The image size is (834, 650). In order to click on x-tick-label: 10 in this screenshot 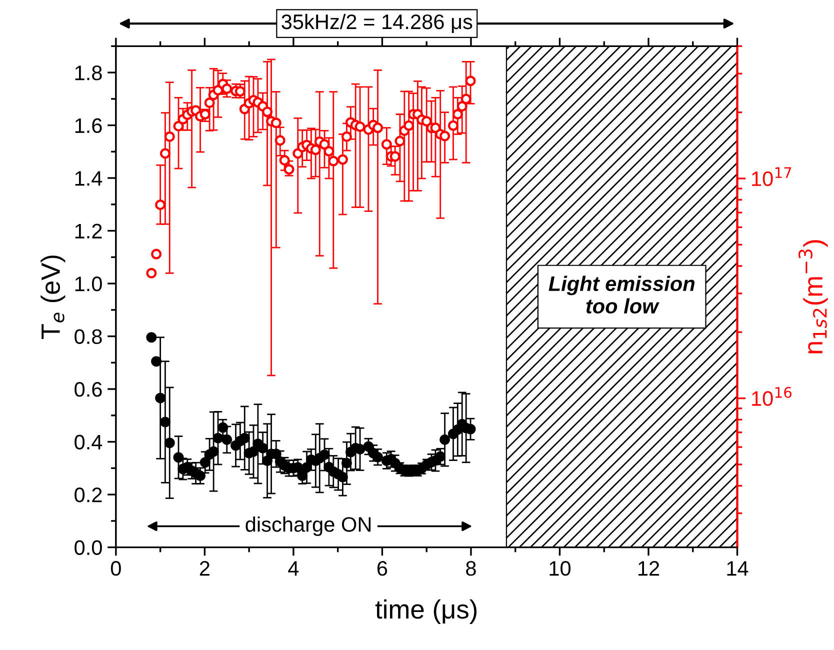, I will do `click(560, 568)`.